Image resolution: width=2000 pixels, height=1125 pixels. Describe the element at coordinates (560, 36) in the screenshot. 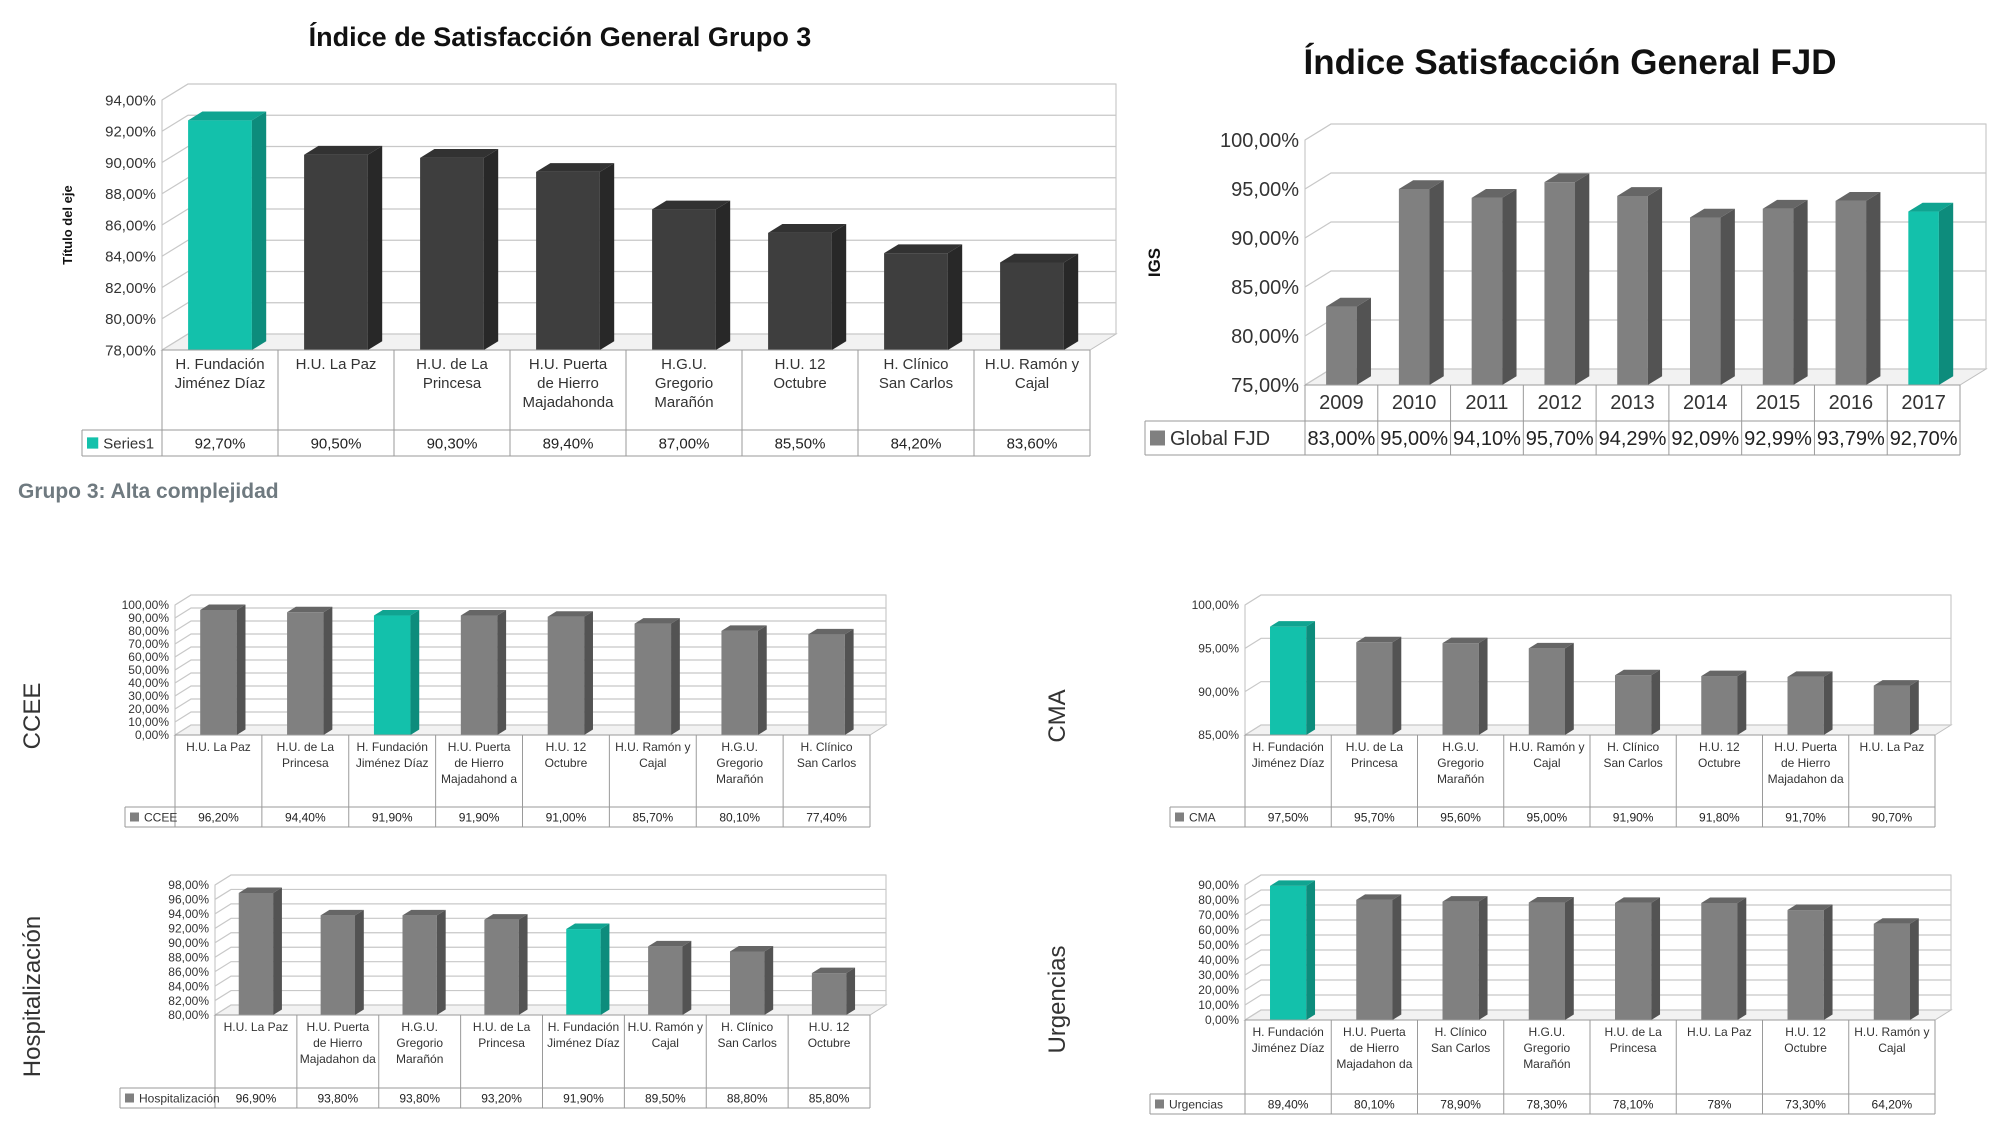

I see `chart-title: Índice de Satisfacción General Grupo 3` at that location.